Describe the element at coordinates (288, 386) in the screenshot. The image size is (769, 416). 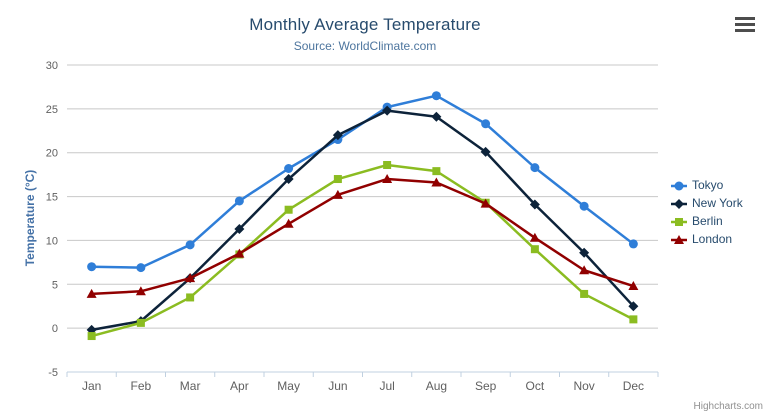
I see `x-tick-label: May` at that location.